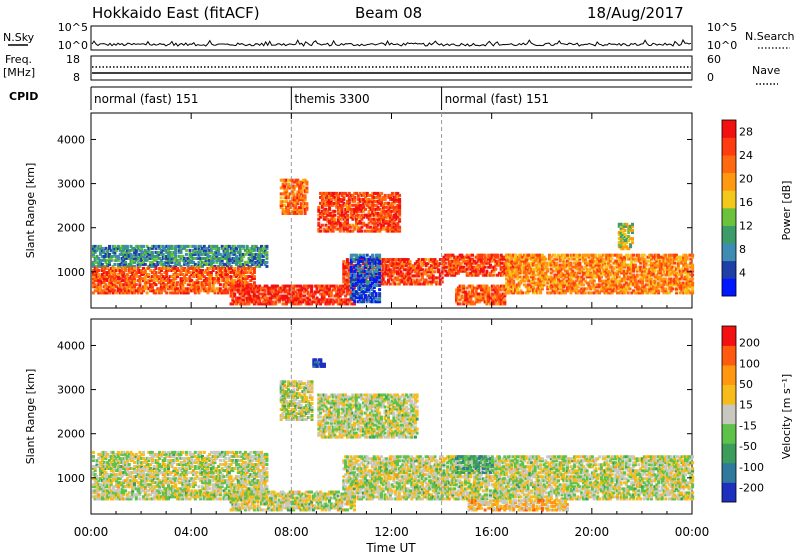  What do you see at coordinates (722, 45) in the screenshot?
I see `nsky-right-tick-bottom: 10^0` at bounding box center [722, 45].